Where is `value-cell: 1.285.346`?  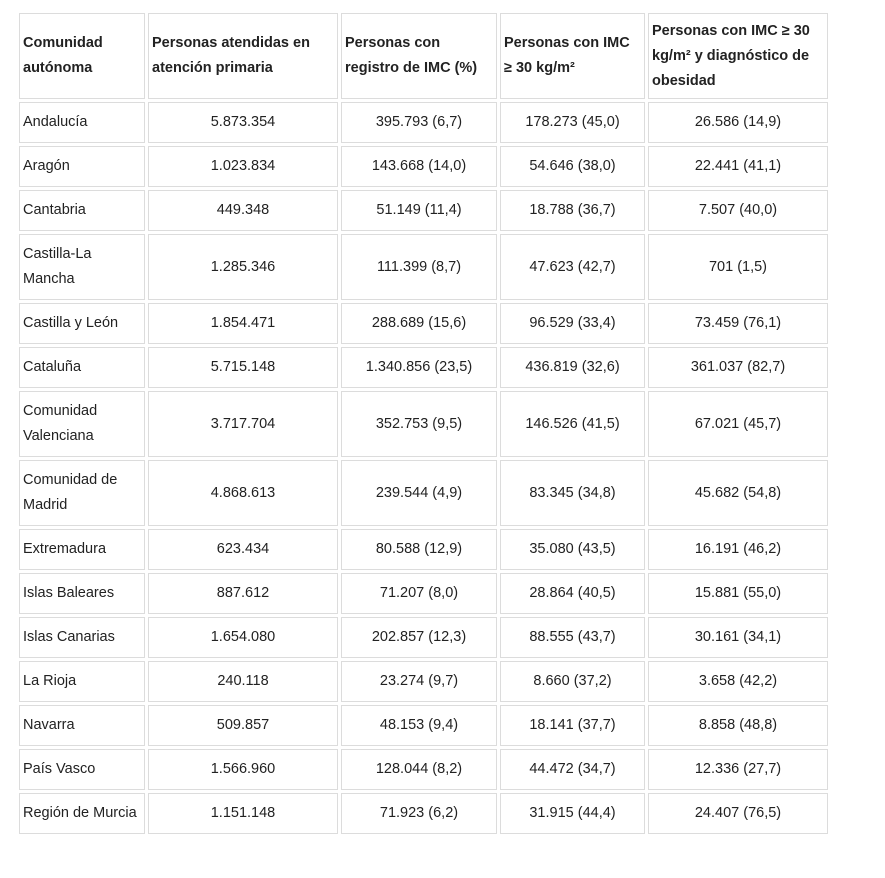
value-cell: 1.285.346 is located at coordinates (243, 267).